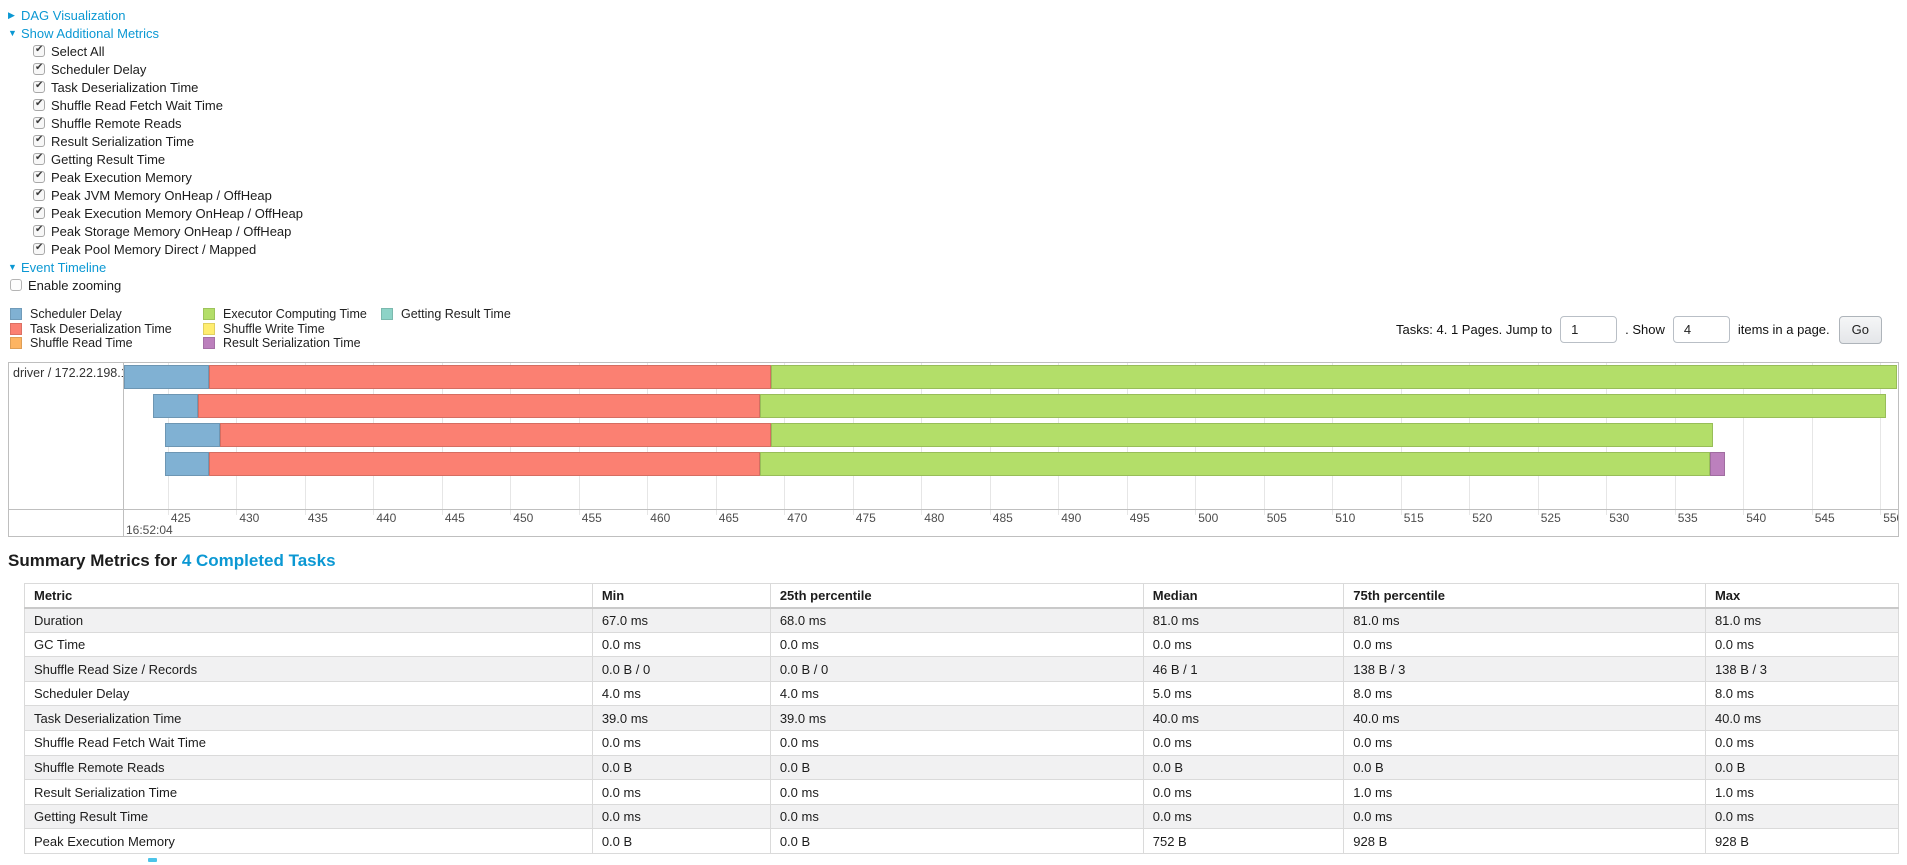 This screenshot has height=865, width=1907. I want to click on metric-name-cell: Shuffle Read Fetch Wait Time, so click(308, 743).